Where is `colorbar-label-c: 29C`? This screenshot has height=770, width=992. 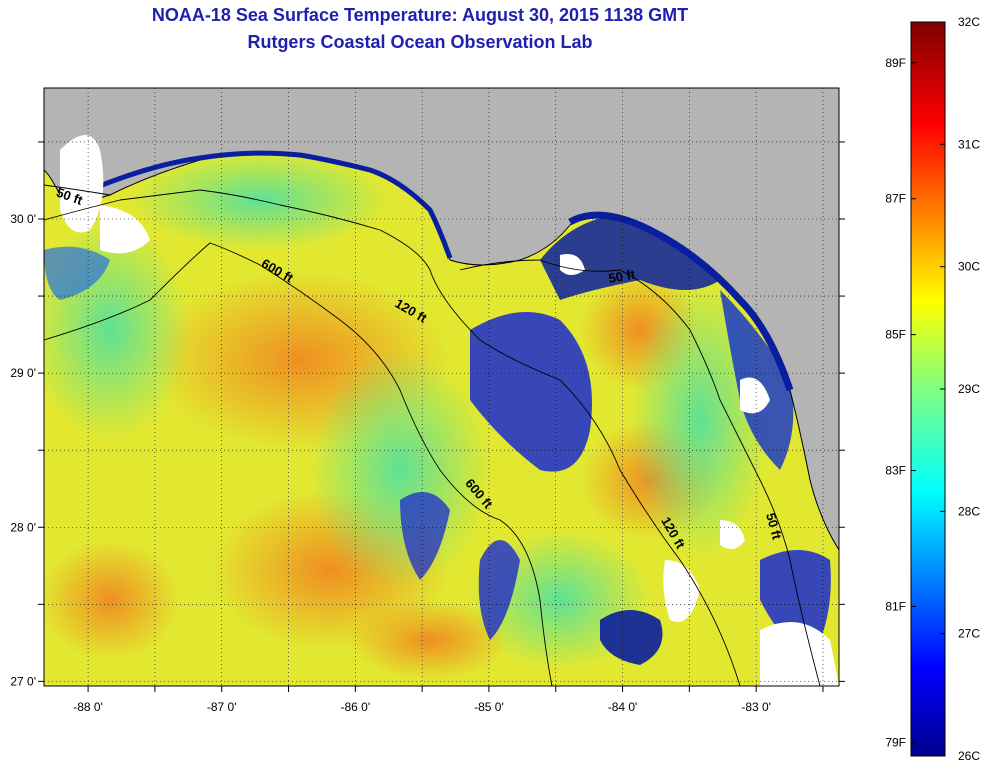
colorbar-label-c: 29C is located at coordinates (969, 389).